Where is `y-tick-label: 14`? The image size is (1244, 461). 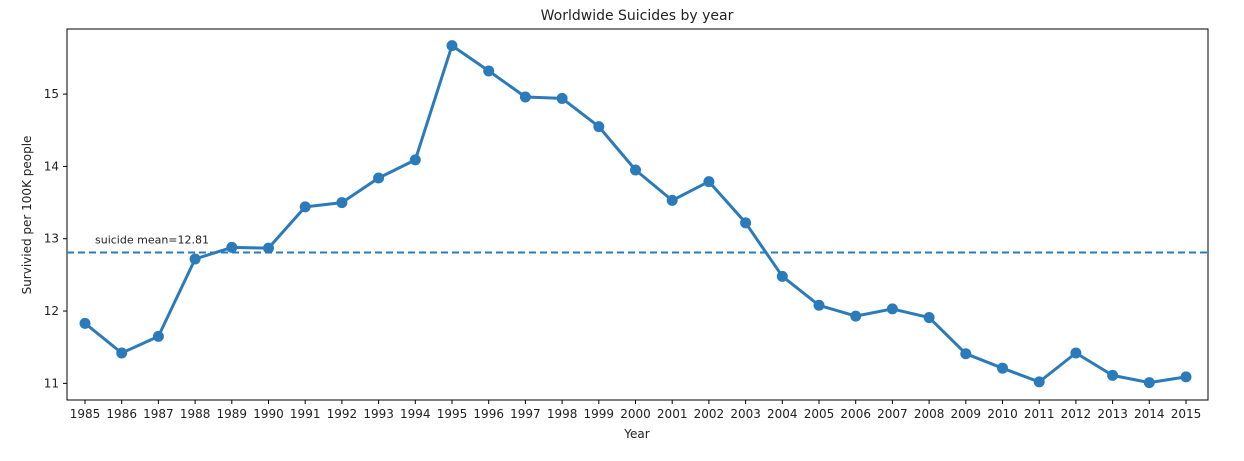 y-tick-label: 14 is located at coordinates (51, 166).